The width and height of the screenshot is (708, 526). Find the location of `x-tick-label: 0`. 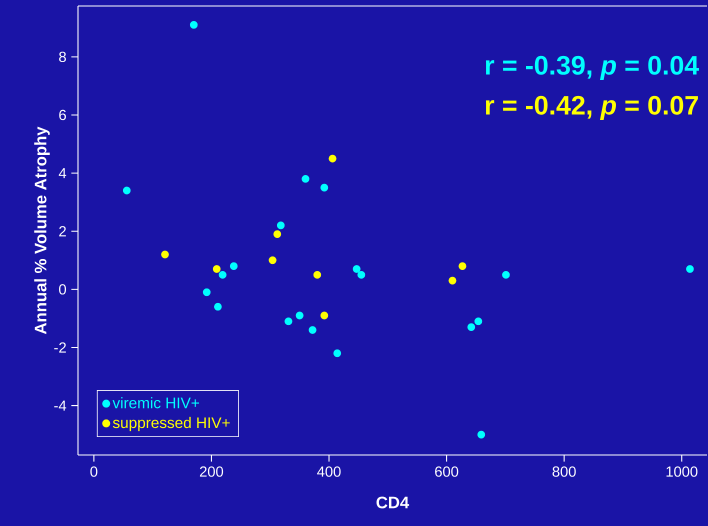

x-tick-label: 0 is located at coordinates (94, 471).